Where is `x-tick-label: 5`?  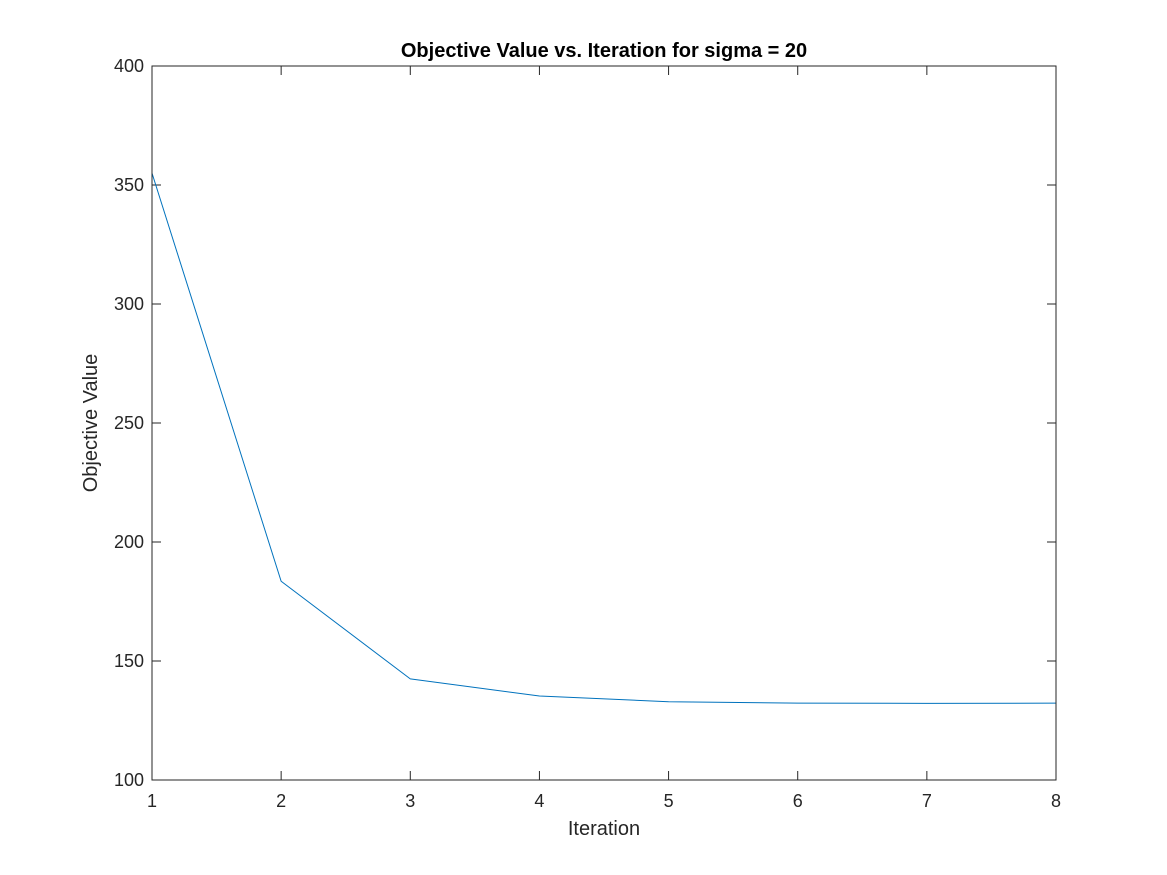 x-tick-label: 5 is located at coordinates (669, 801).